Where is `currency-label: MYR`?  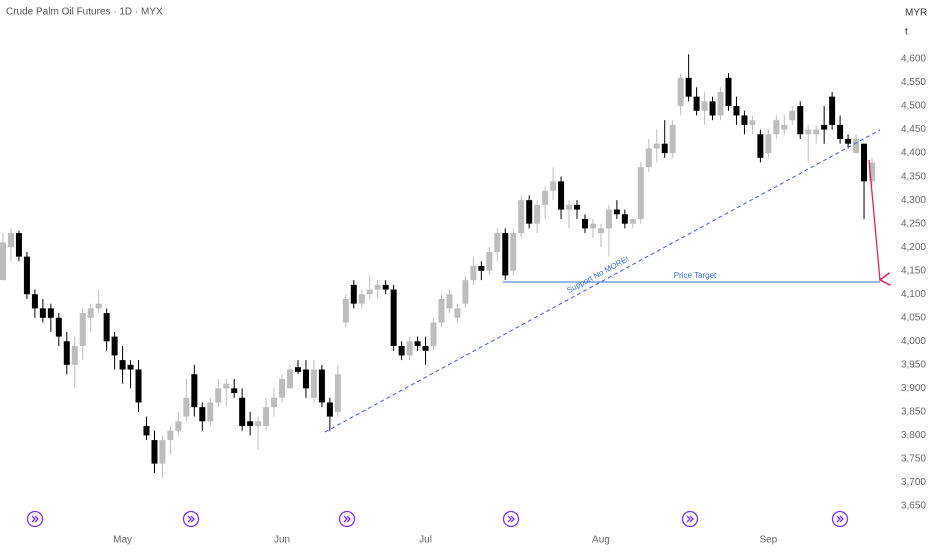 currency-label: MYR is located at coordinates (916, 13).